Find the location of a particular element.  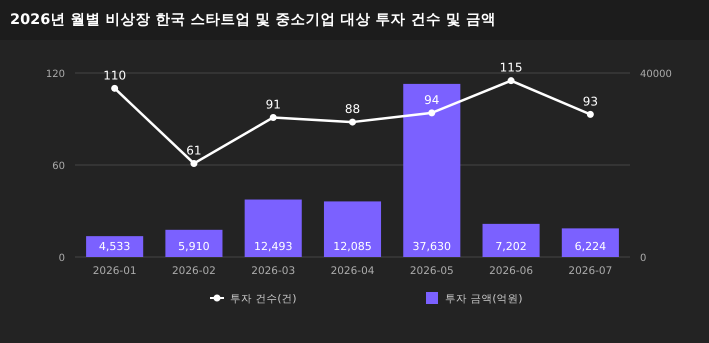

x-tick-label: 2026-07 is located at coordinates (590, 271).